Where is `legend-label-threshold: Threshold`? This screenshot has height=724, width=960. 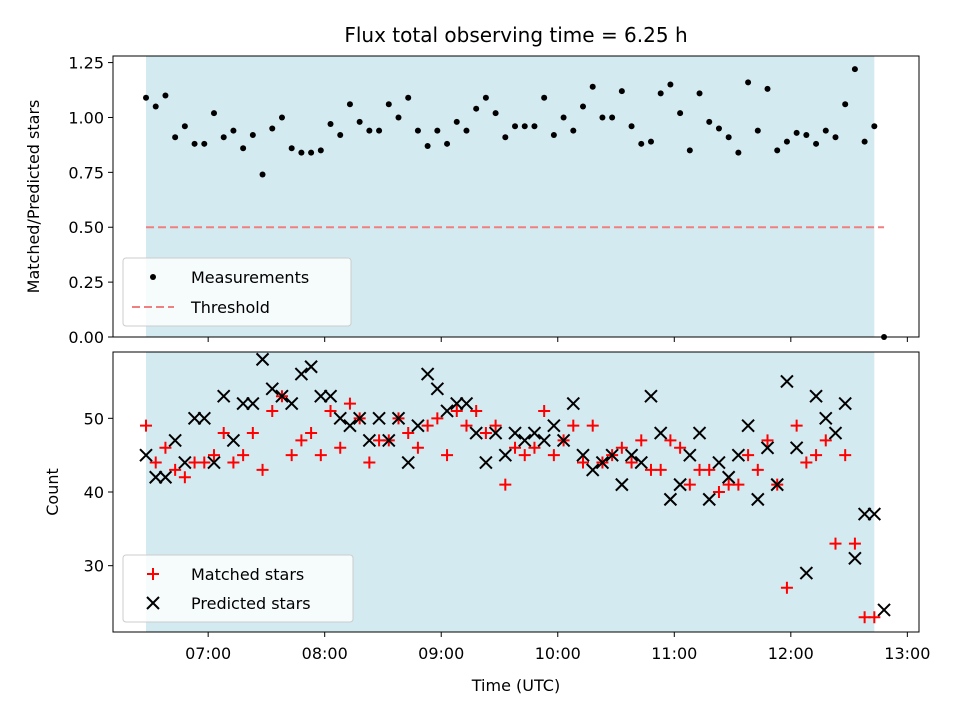 legend-label-threshold: Threshold is located at coordinates (230, 307).